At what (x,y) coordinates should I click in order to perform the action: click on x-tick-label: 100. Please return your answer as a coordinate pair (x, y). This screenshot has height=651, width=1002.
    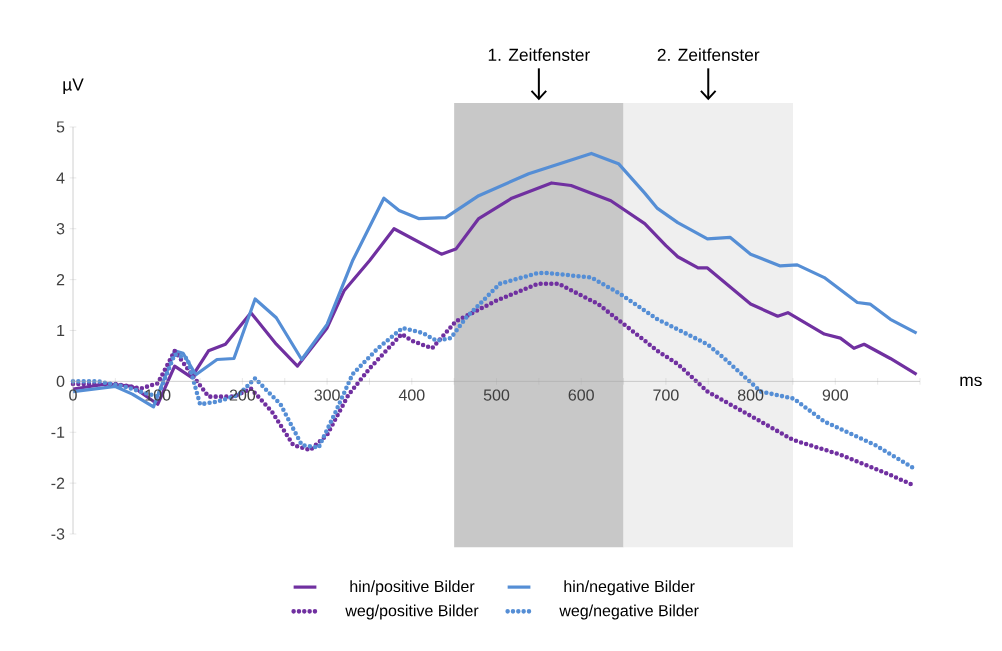
    Looking at the image, I should click on (158, 395).